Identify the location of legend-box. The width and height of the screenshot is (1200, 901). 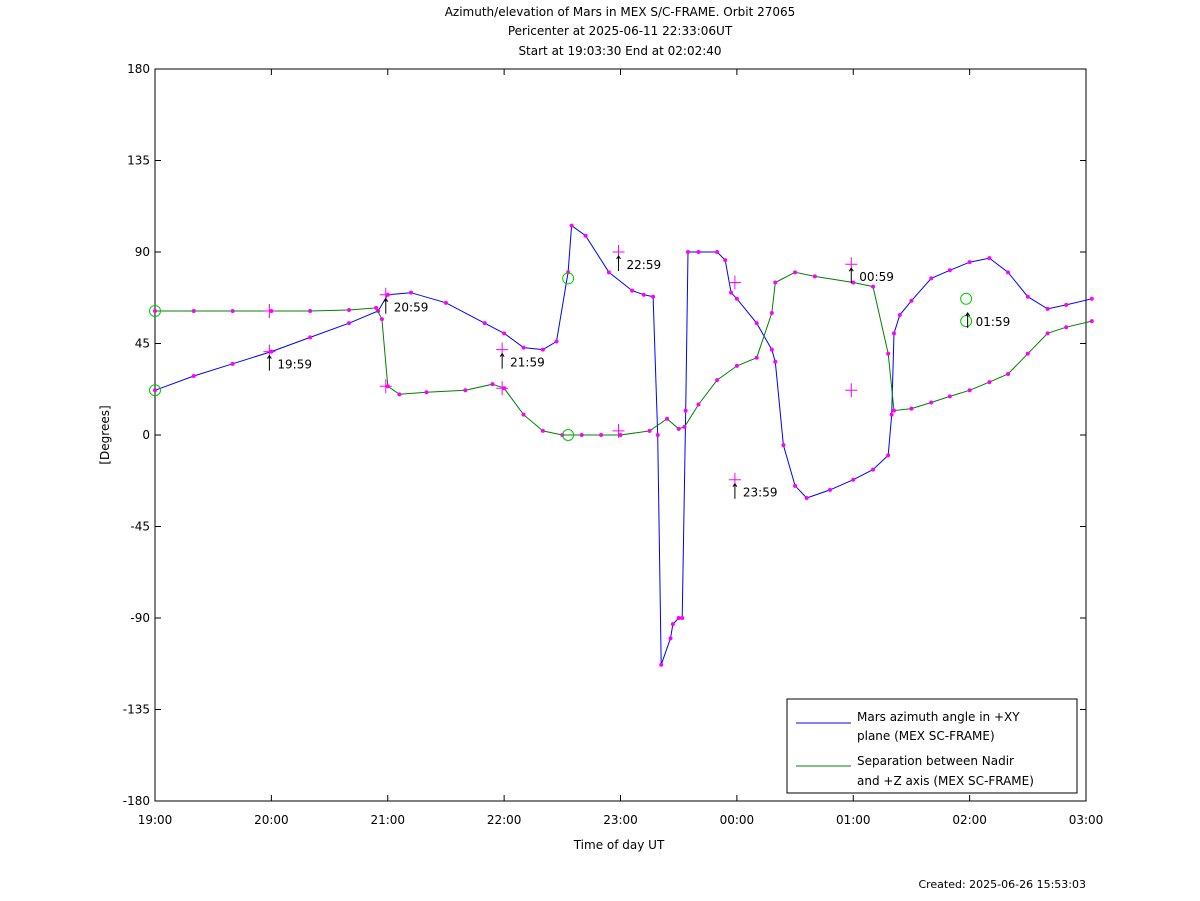
(932, 746).